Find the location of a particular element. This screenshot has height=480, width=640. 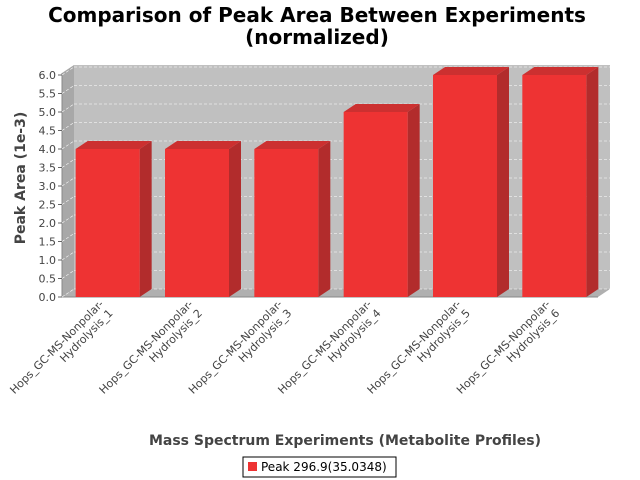

y-tick-label: 4.0 is located at coordinates (48, 149).